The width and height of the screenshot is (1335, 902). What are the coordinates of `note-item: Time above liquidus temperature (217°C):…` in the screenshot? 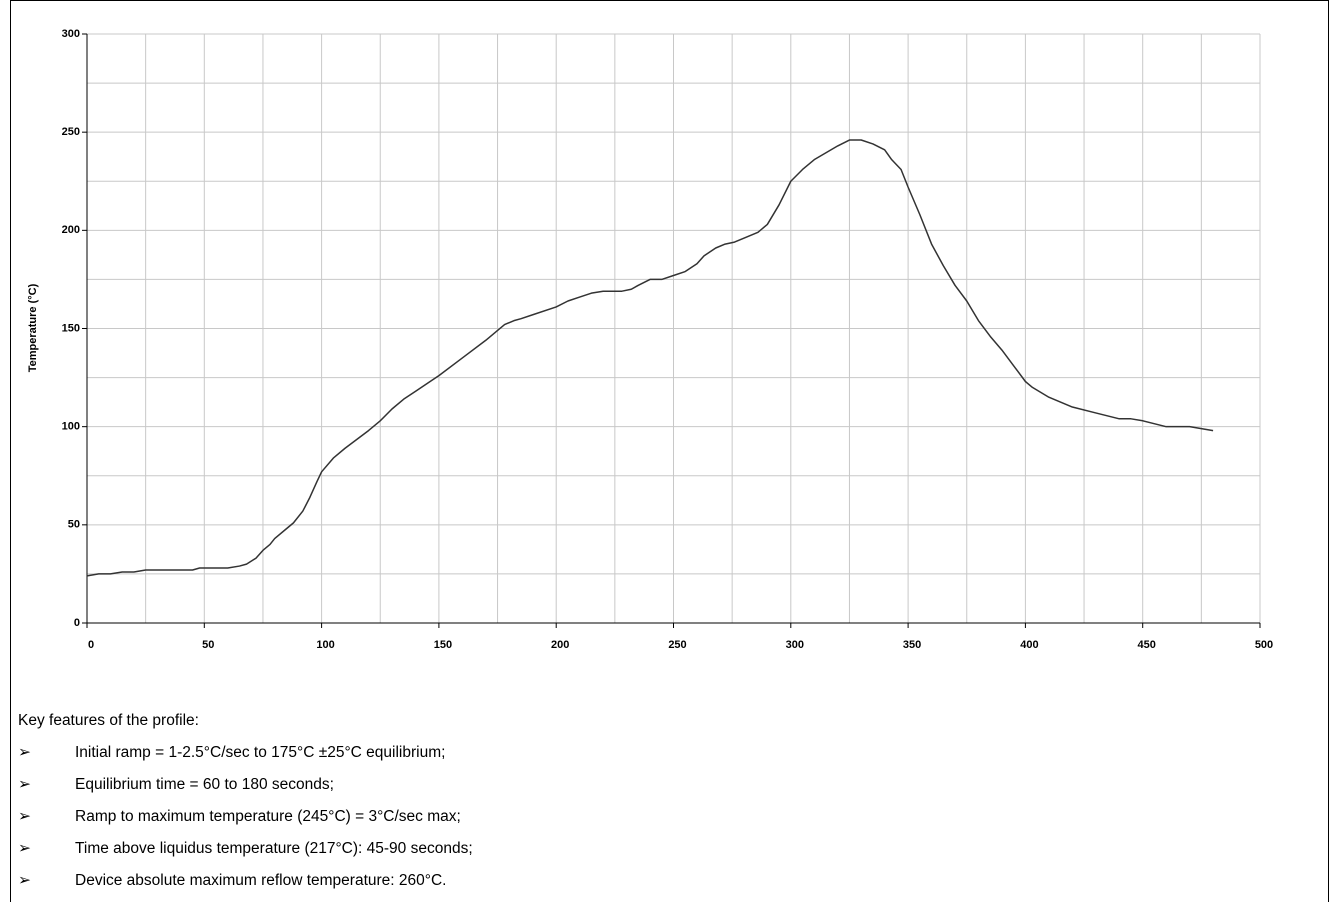 It's located at (245, 852).